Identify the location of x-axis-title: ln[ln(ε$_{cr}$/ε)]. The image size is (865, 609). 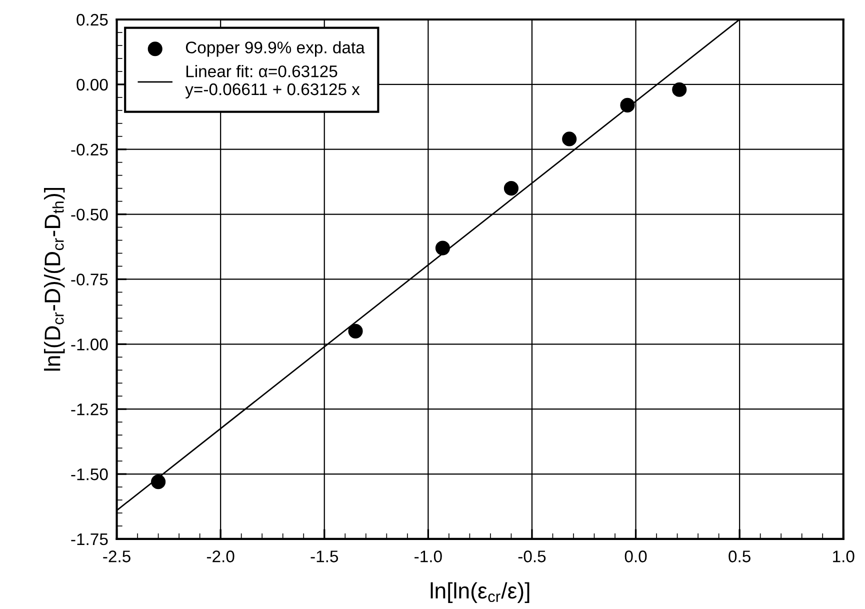
(480, 592).